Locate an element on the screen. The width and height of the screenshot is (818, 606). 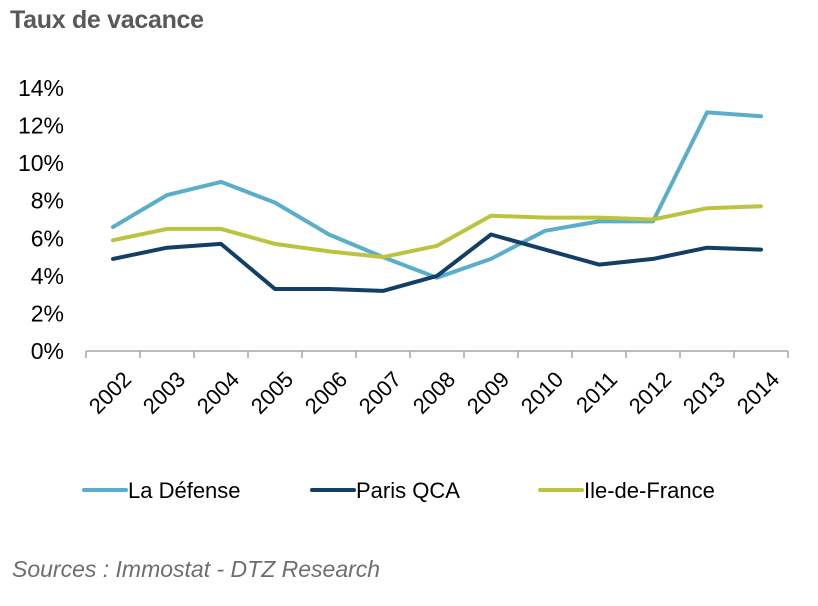
y-tick-label: 14% is located at coordinates (41, 88).